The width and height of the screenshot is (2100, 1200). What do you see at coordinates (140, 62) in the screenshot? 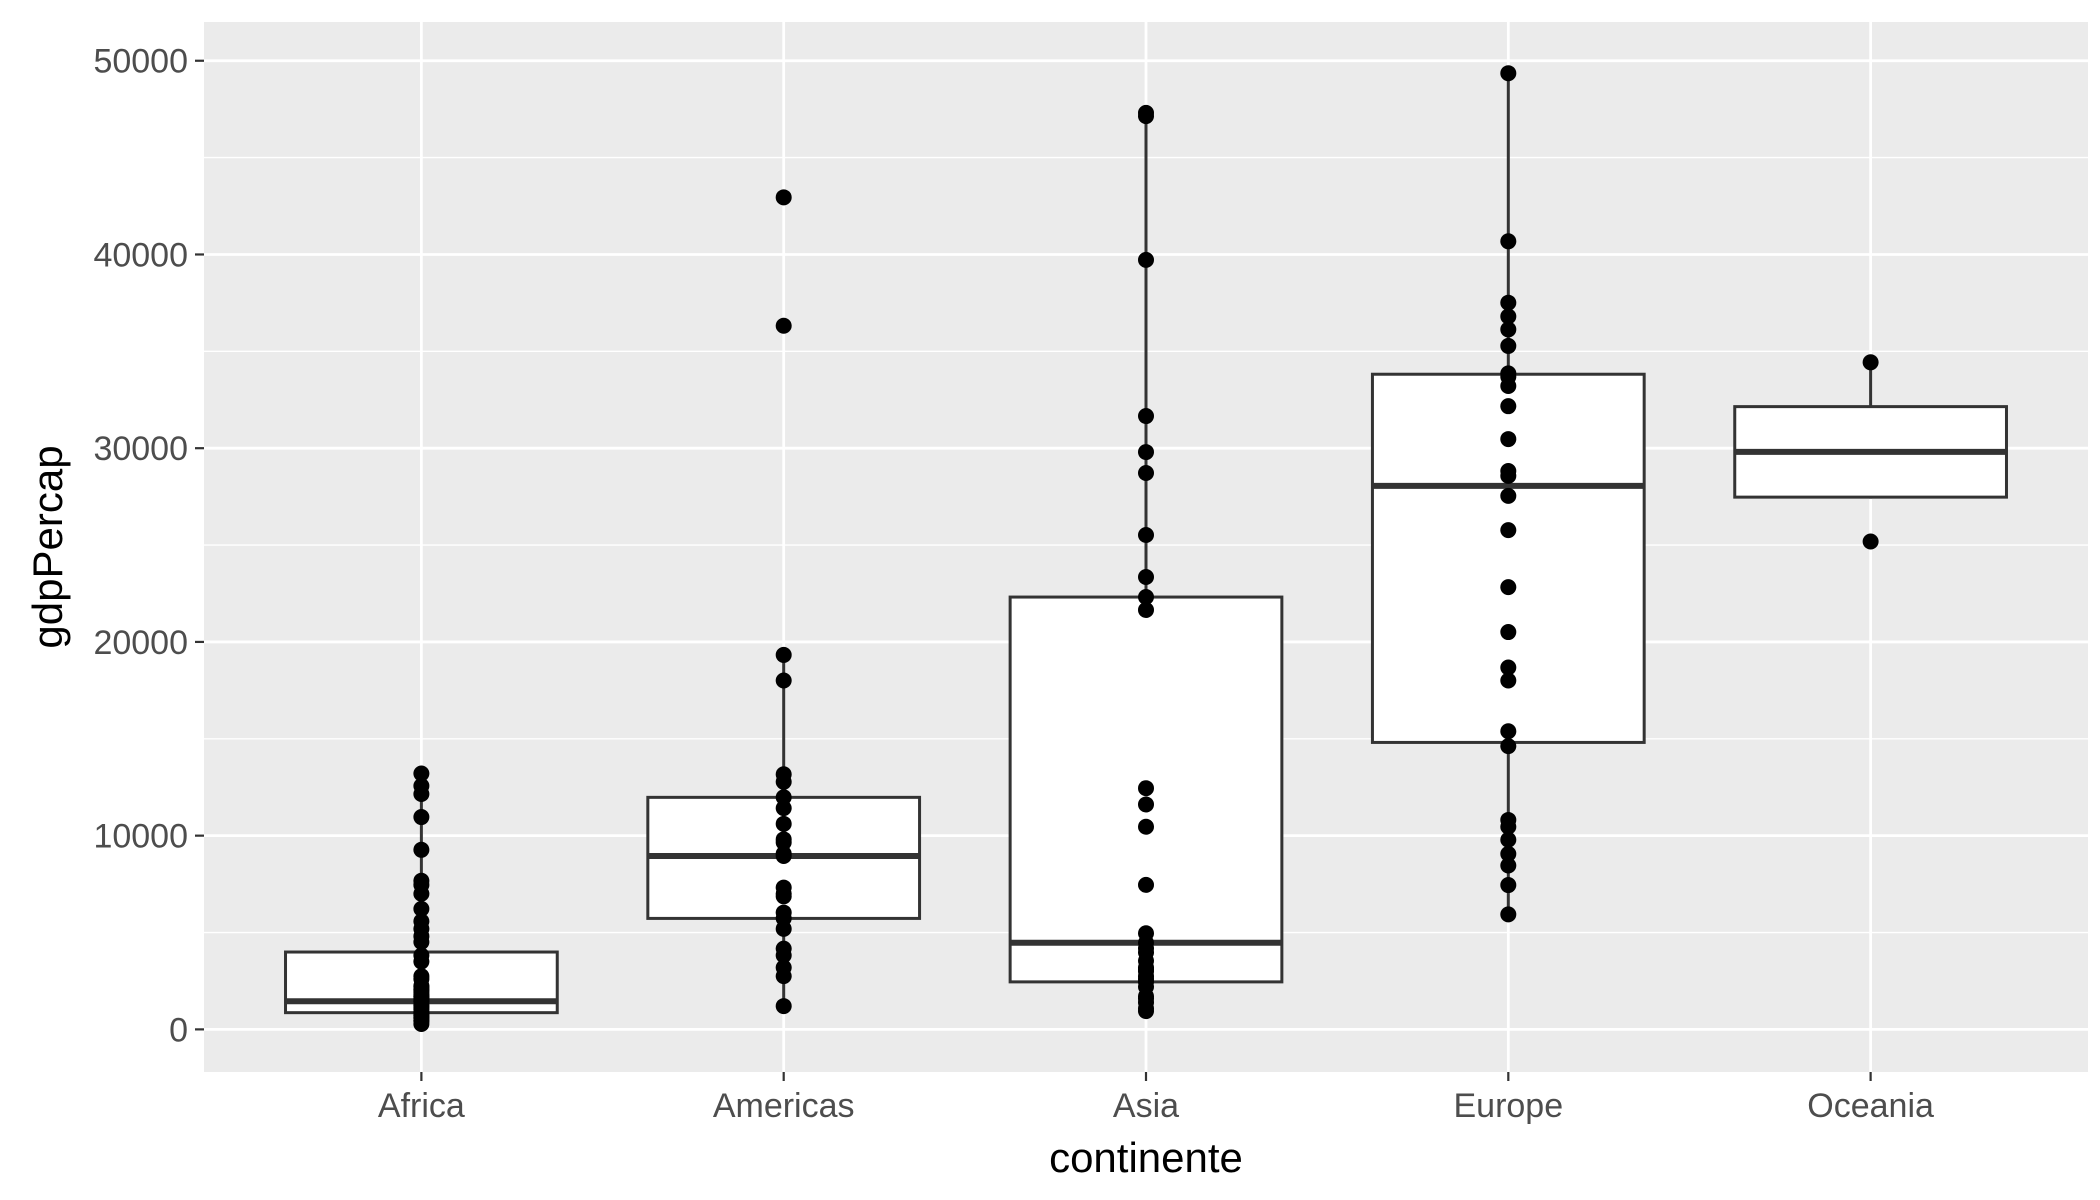
I see `y-tick-label: 50000` at bounding box center [140, 62].